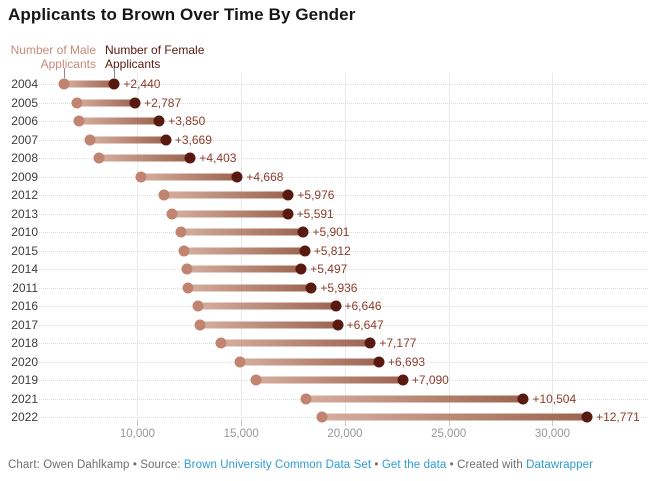 This screenshot has height=481, width=658. I want to click on chart-row: +5,591, so click(345, 214).